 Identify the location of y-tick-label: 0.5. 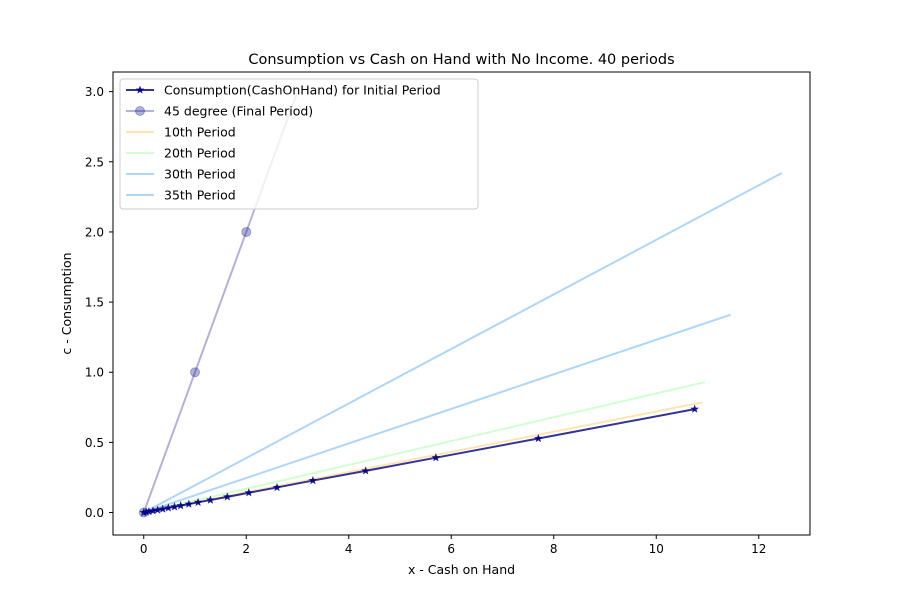
(94, 443).